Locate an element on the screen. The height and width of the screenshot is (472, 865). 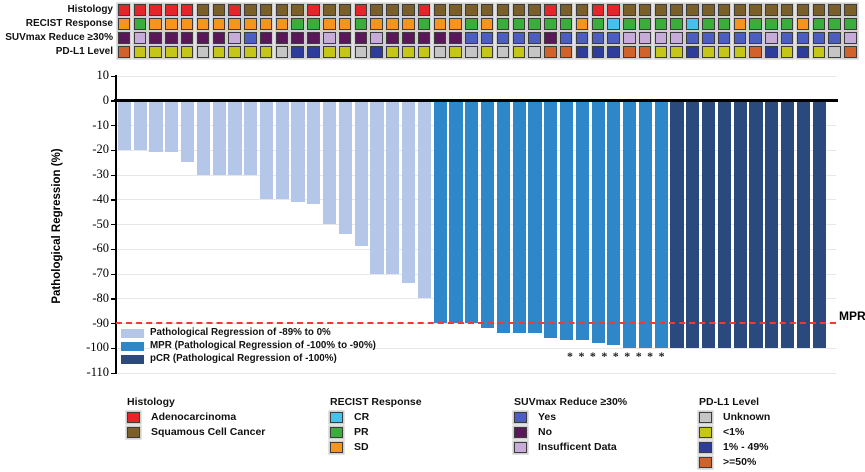
y-axis-title: Pathological Regression (%) is located at coordinates (57, 226).